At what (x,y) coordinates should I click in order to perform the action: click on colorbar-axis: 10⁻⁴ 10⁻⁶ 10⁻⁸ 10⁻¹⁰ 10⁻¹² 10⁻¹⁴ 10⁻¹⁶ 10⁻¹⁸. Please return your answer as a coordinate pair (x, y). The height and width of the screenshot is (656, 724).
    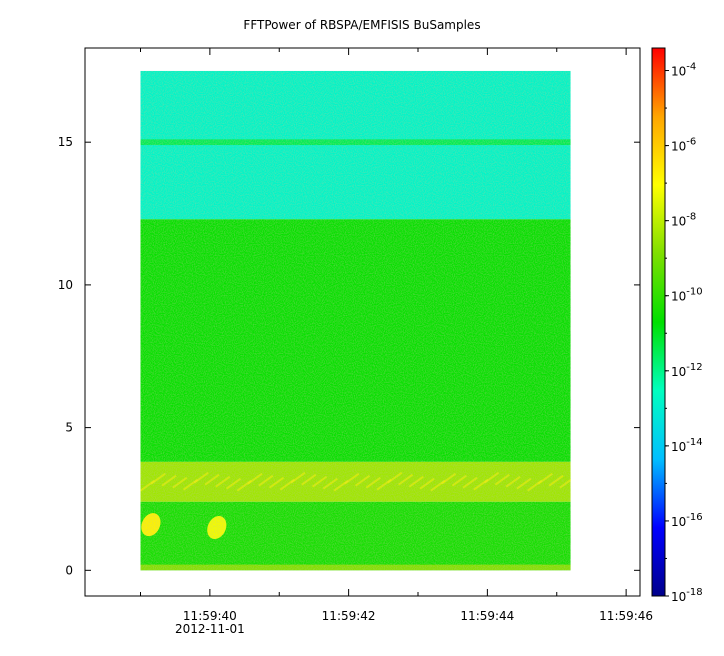
    Looking at the image, I should click on (684, 333).